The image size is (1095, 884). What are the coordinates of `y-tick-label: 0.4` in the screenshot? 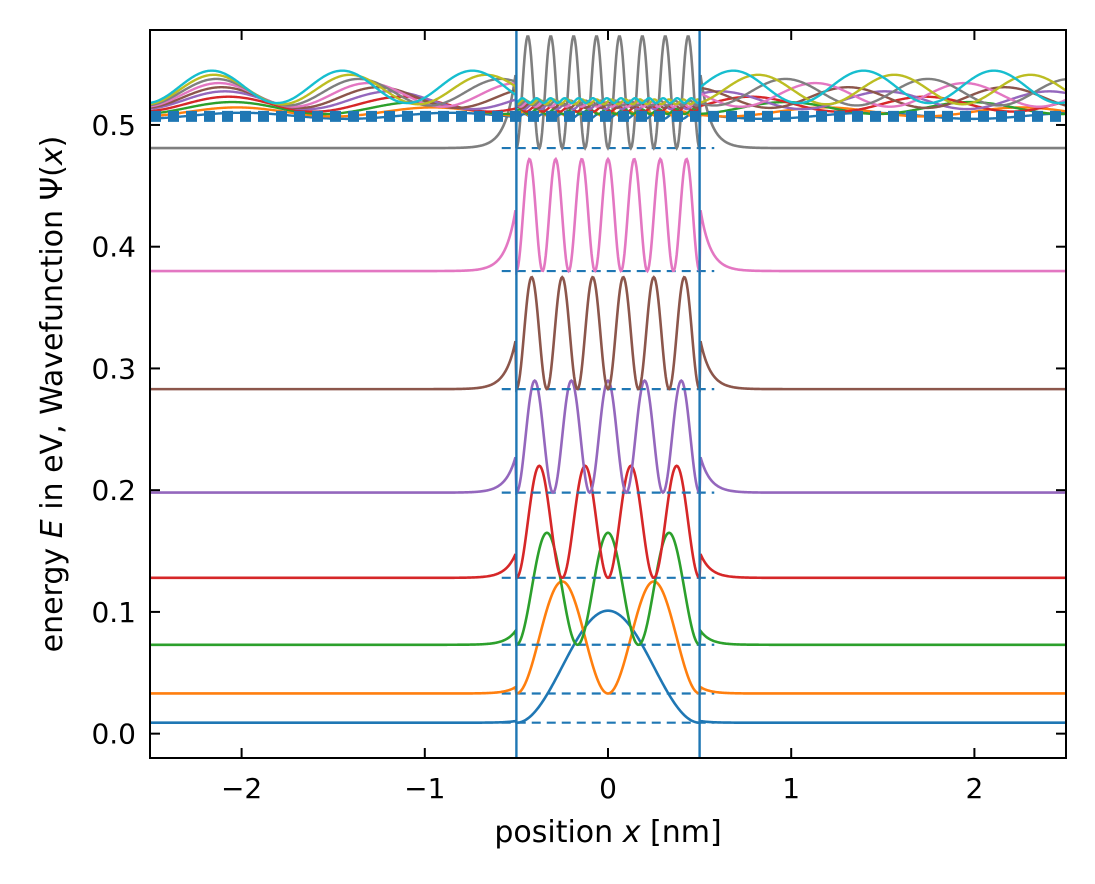 It's located at (113, 247).